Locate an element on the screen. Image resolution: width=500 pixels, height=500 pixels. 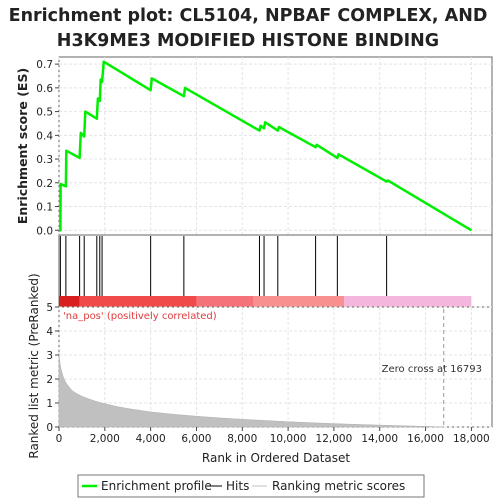
x-tick-label: 12,000 is located at coordinates (334, 439).